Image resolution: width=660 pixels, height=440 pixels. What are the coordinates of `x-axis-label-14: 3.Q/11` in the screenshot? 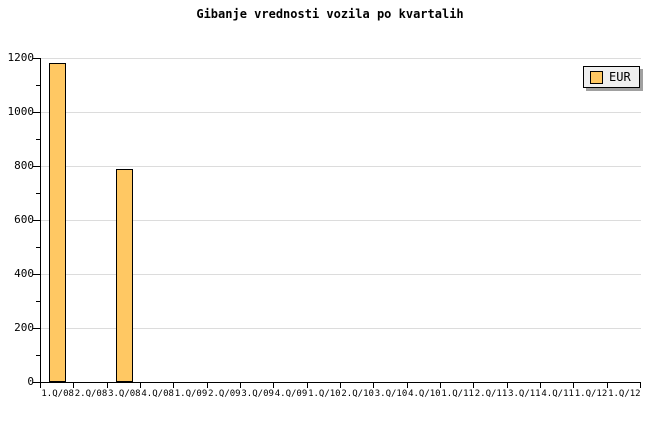 It's located at (524, 394).